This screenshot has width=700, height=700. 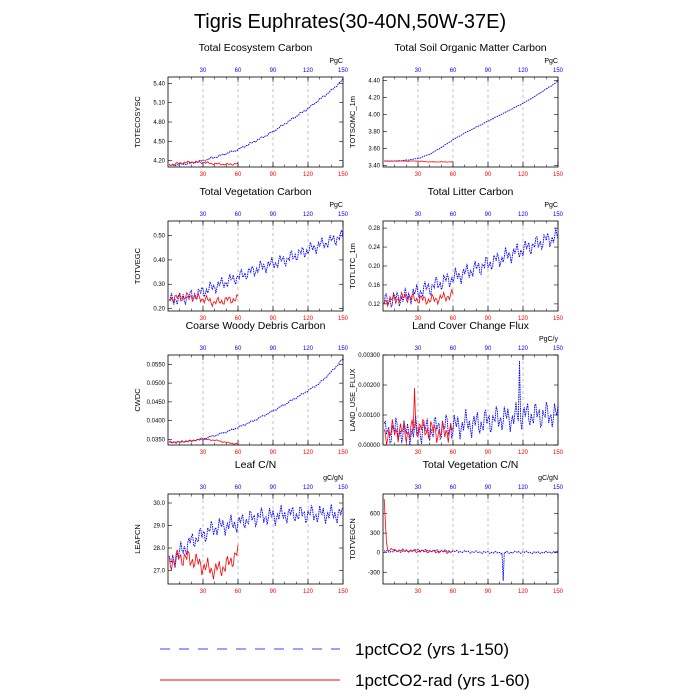 What do you see at coordinates (352, 122) in the screenshot?
I see `y-axis-label: TOTSOMC_1m` at bounding box center [352, 122].